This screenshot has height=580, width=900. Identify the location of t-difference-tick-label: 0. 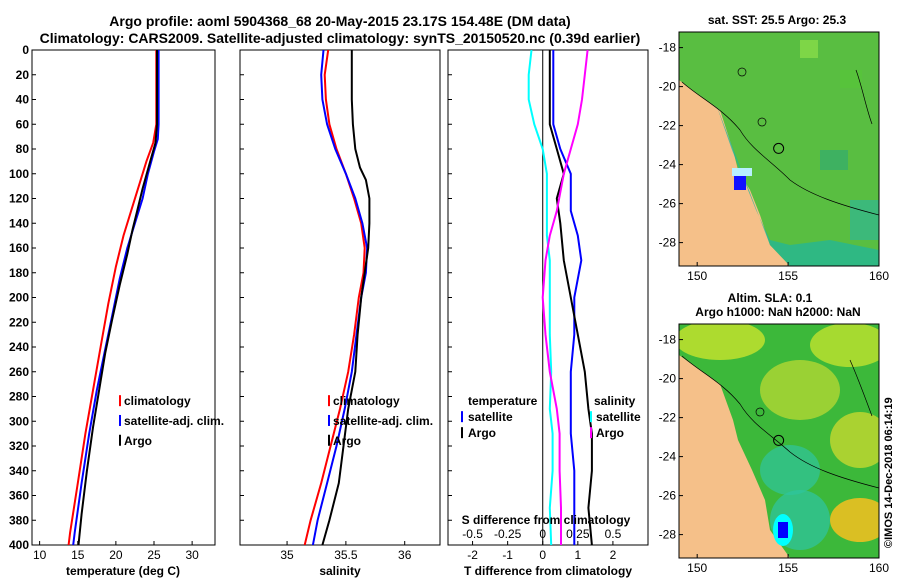
(542, 555).